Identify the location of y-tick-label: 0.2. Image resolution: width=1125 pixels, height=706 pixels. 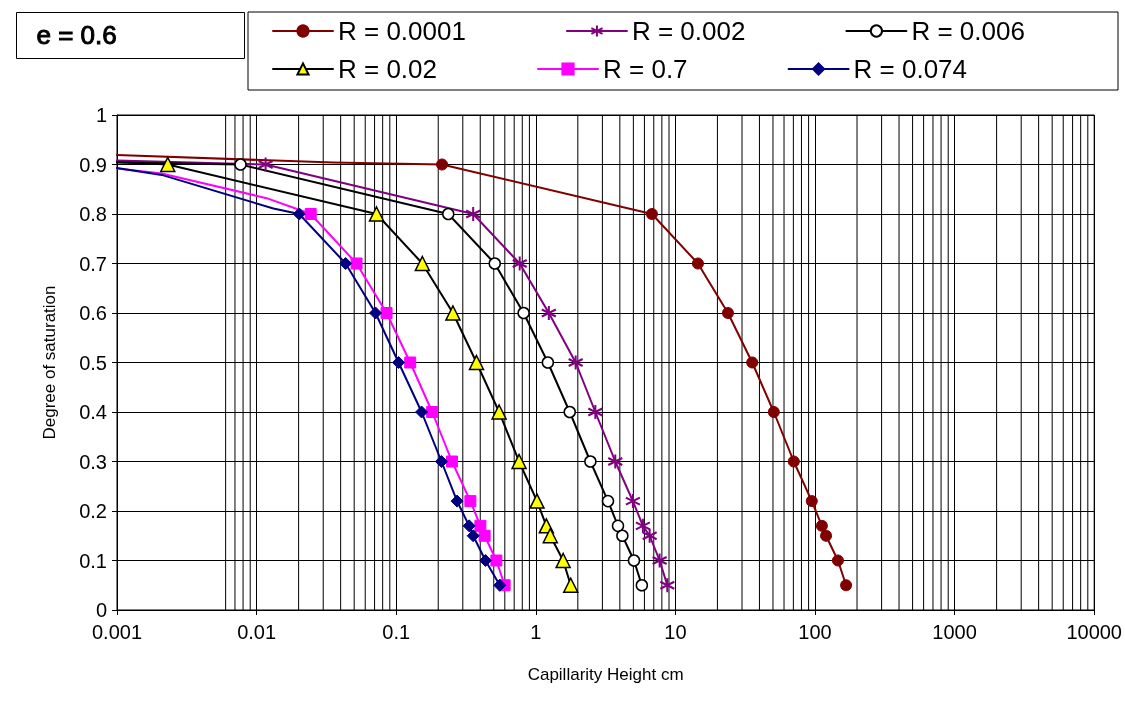
(93, 511).